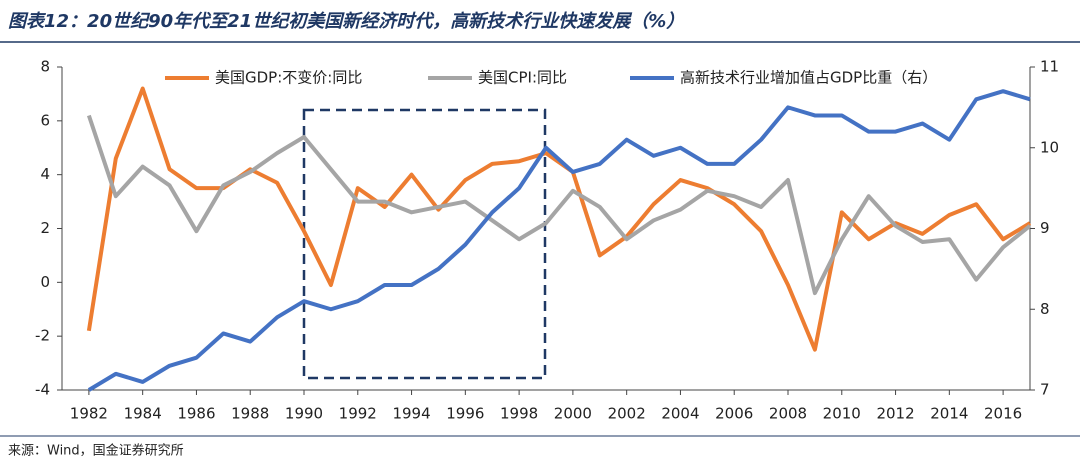  I want to click on x-tick-label: 1982, so click(89, 414).